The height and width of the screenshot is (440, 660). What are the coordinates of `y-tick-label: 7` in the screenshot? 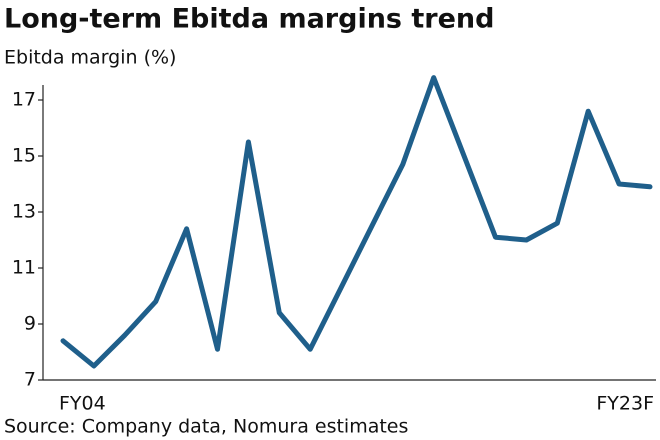 It's located at (30, 380).